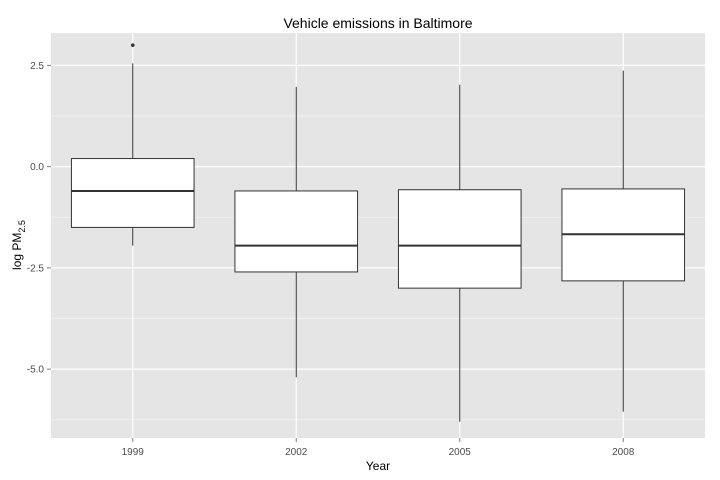 The width and height of the screenshot is (720, 480). Describe the element at coordinates (36, 370) in the screenshot. I see `y-tick-label: -5.0` at that location.